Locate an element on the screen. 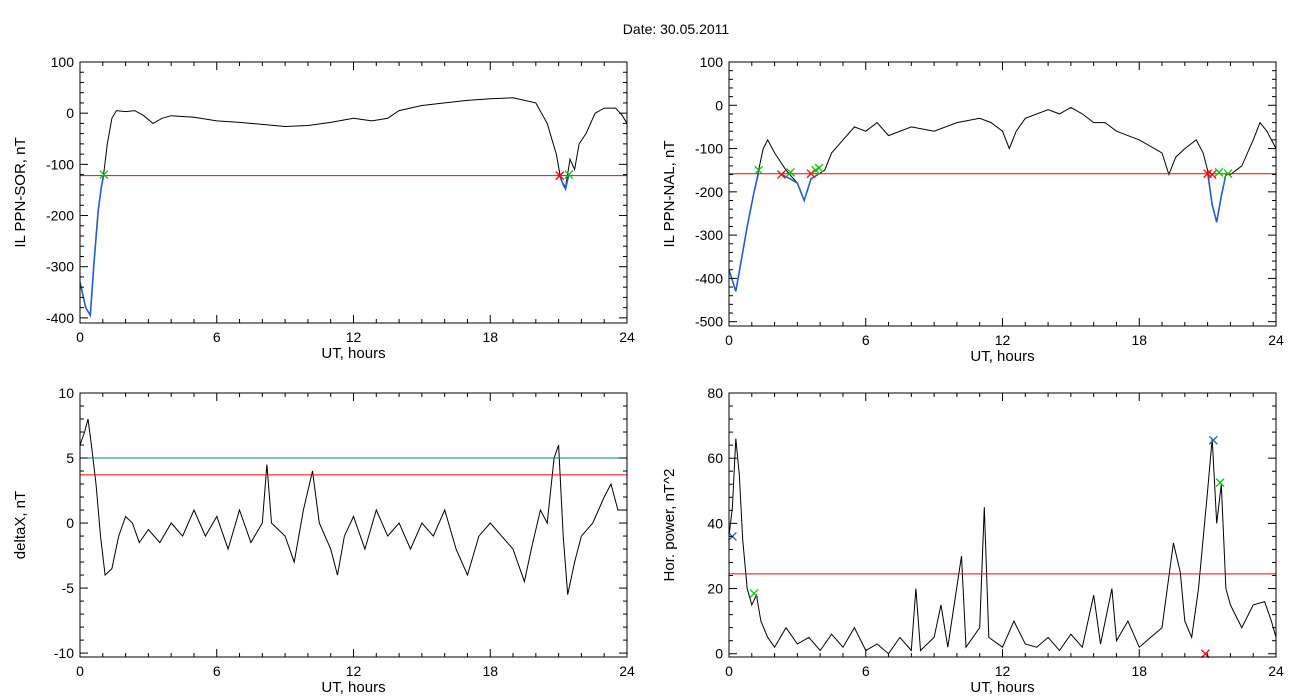 This screenshot has height=700, width=1300. y-tick-label: 10 is located at coordinates (66, 393).